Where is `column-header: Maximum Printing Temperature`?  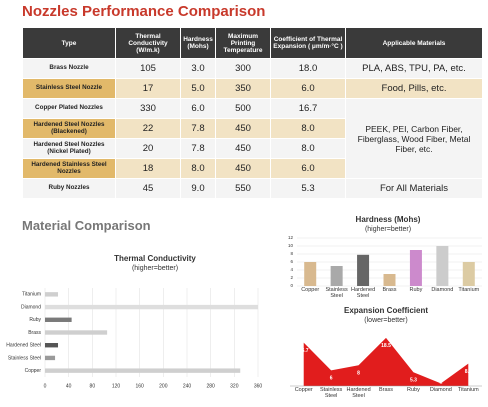 column-header: Maximum Printing Temperature is located at coordinates (243, 43).